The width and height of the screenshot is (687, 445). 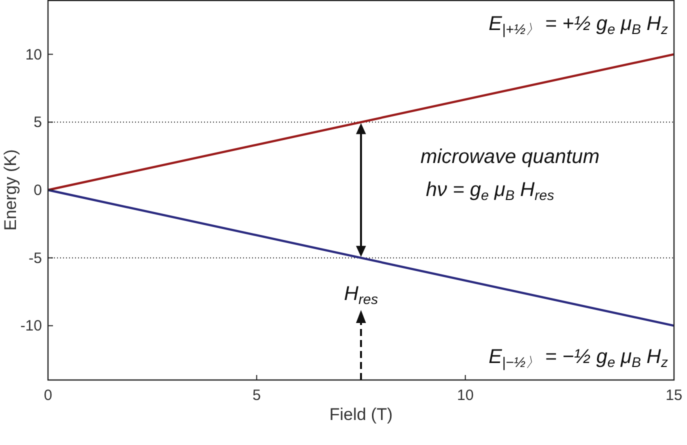 I want to click on y-tick-label: -5, so click(x=35, y=258).